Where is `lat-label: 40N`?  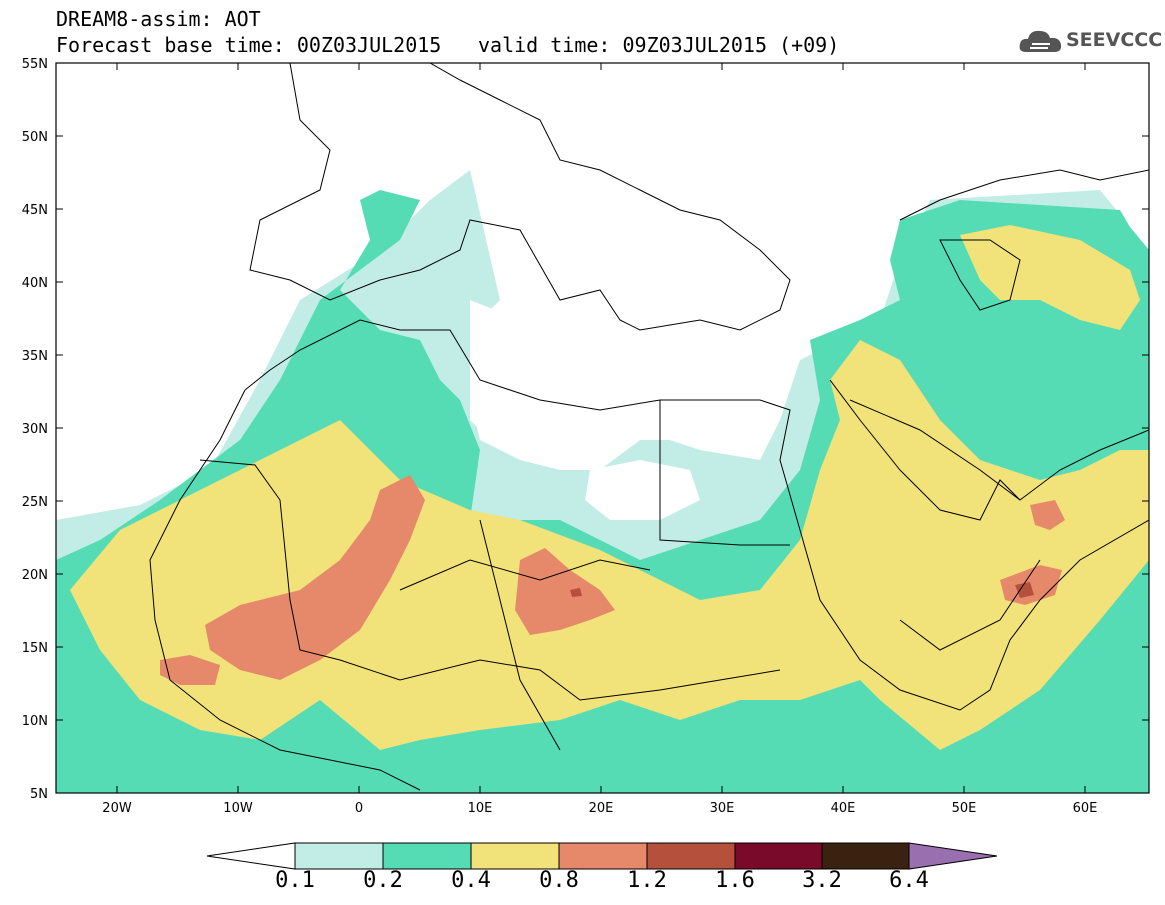
lat-label: 40N is located at coordinates (35, 283).